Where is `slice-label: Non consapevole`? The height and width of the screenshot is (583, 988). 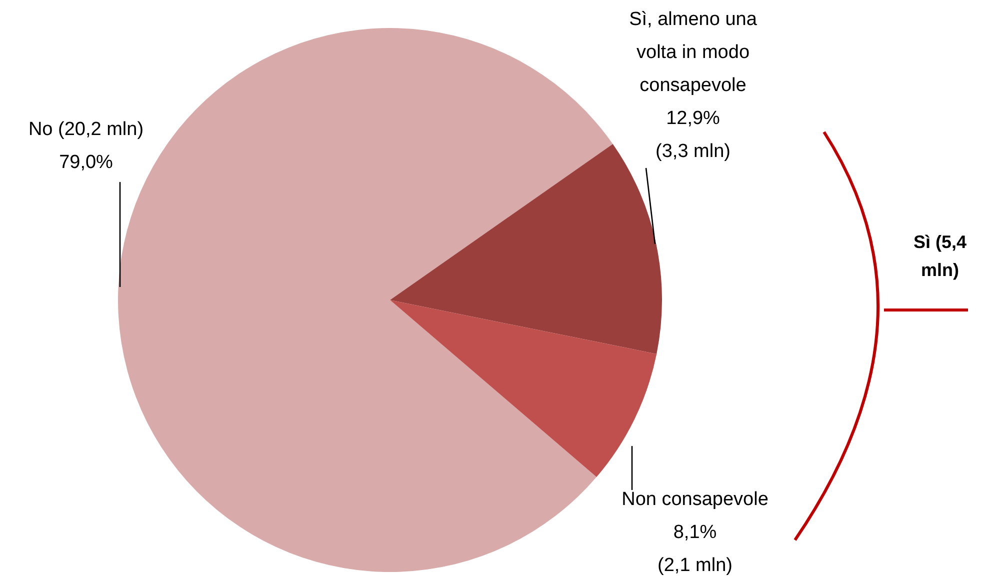 slice-label: Non consapevole is located at coordinates (695, 499).